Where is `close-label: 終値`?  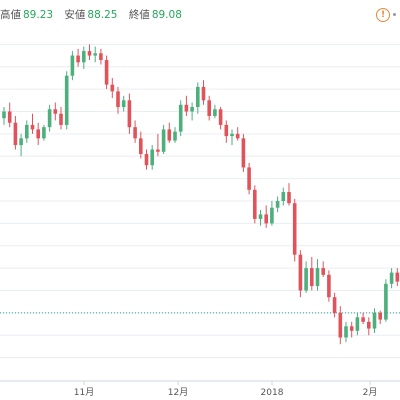 close-label: 終値 is located at coordinates (139, 15).